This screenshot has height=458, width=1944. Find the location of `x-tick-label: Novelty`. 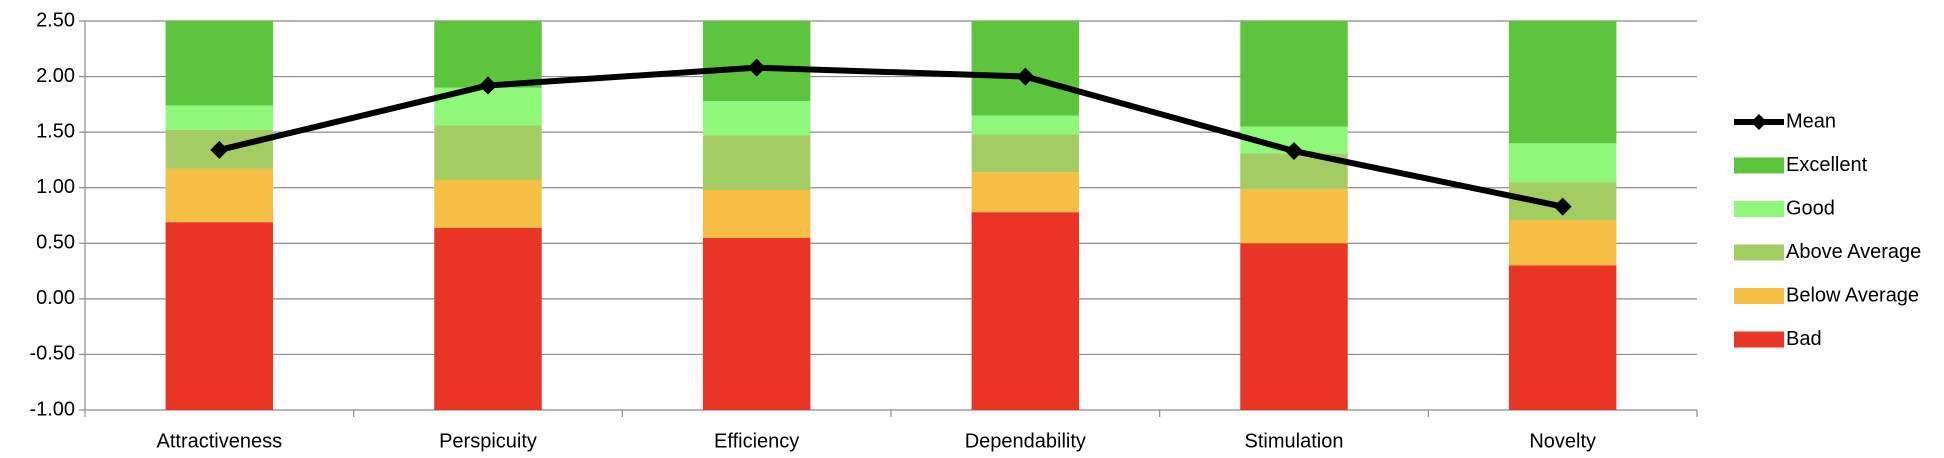

x-tick-label: Novelty is located at coordinates (1562, 441).